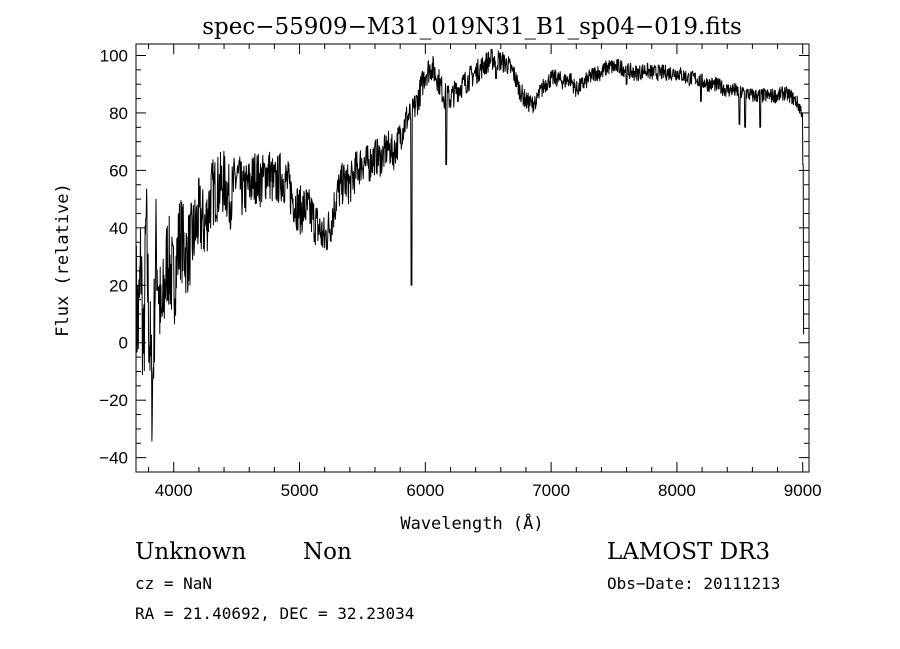  Describe the element at coordinates (118, 285) in the screenshot. I see `y-tick-label: 20` at that location.